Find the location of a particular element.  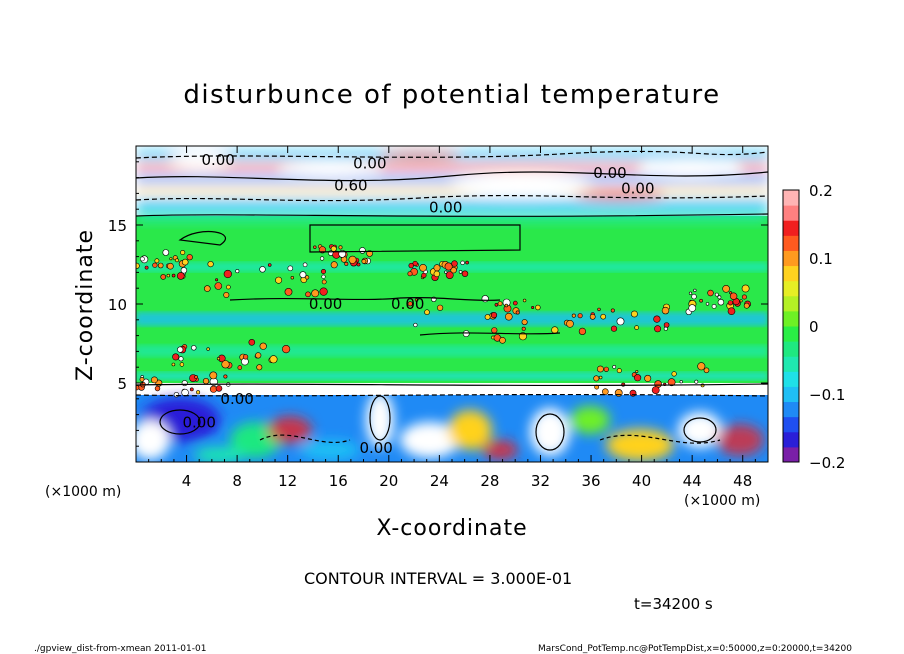

colorbar-tick-label: 0.2 is located at coordinates (821, 191).